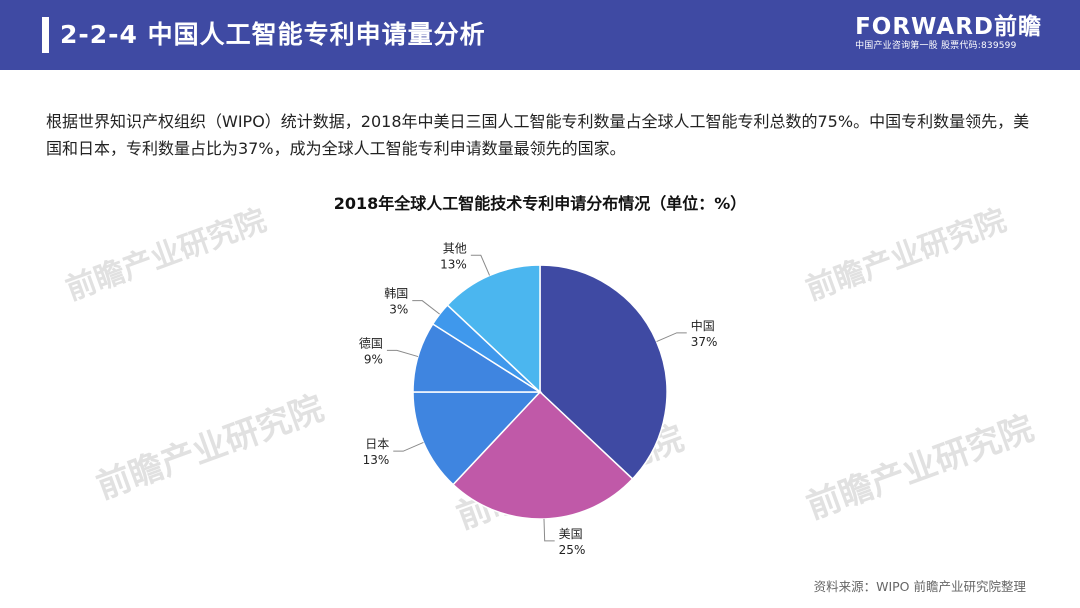  I want to click on slice-label-1: 美国, so click(571, 534).